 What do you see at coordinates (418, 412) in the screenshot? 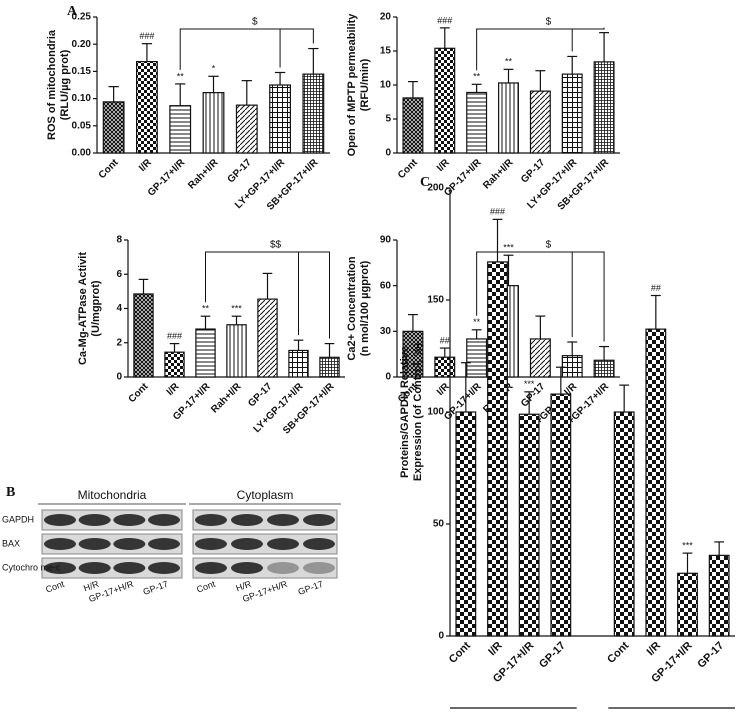
I see `y-axis-label: Expression (of Control, %)` at bounding box center [418, 412].